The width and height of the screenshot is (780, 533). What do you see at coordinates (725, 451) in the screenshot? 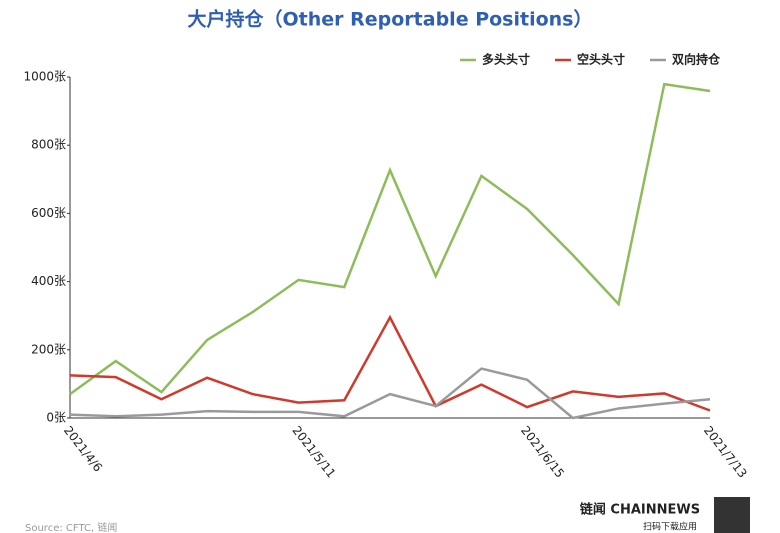
I see `x-tick-label: 2021/7/13` at bounding box center [725, 451].